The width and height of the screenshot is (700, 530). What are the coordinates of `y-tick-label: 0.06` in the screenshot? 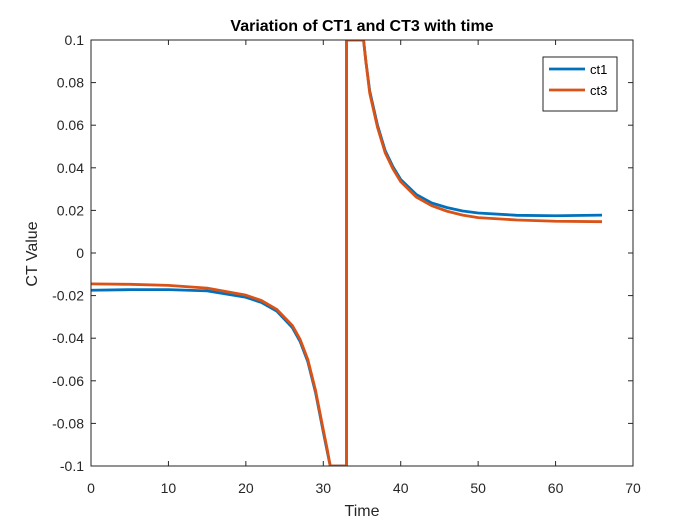 It's located at (70, 125).